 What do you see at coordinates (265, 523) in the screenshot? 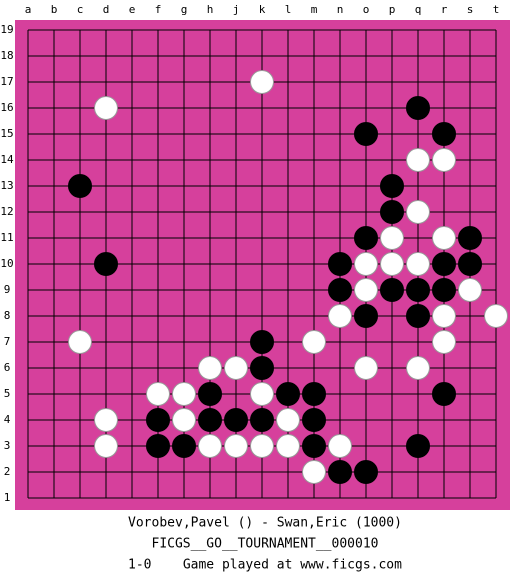
I see `players: Vorobev,Pavel () - Swan,Eric (1000)` at bounding box center [265, 523].